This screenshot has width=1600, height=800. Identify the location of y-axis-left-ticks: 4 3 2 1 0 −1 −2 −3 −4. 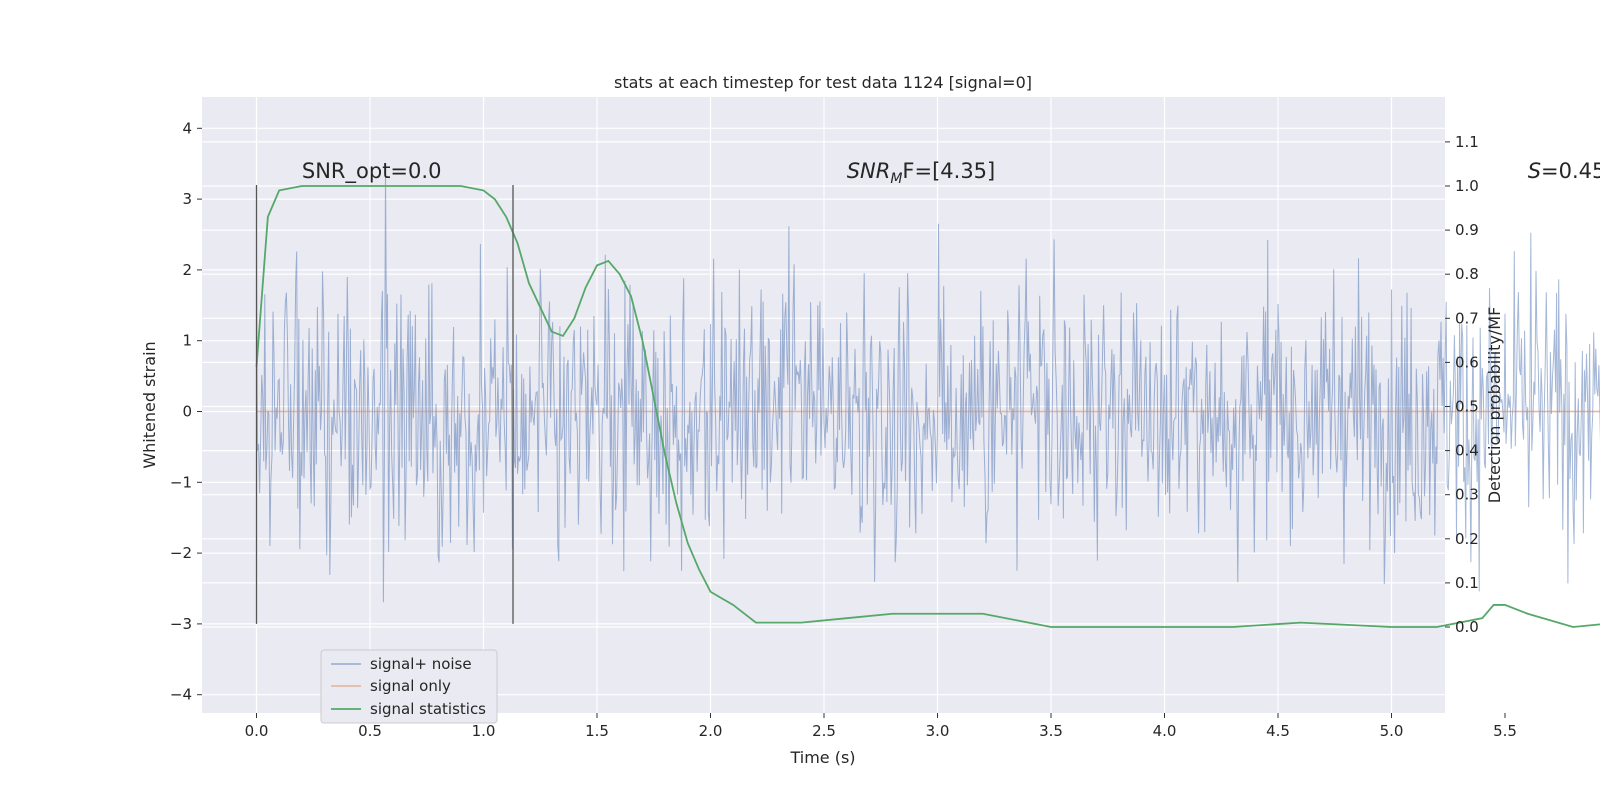
(186, 411).